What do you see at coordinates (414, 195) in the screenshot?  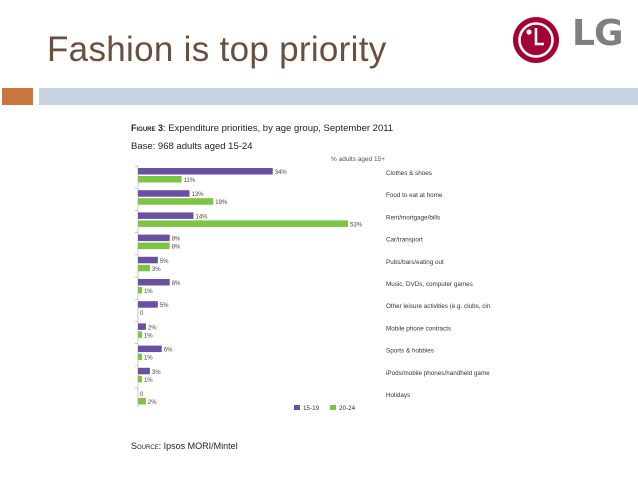 I see `category-label: Food to eat at home` at bounding box center [414, 195].